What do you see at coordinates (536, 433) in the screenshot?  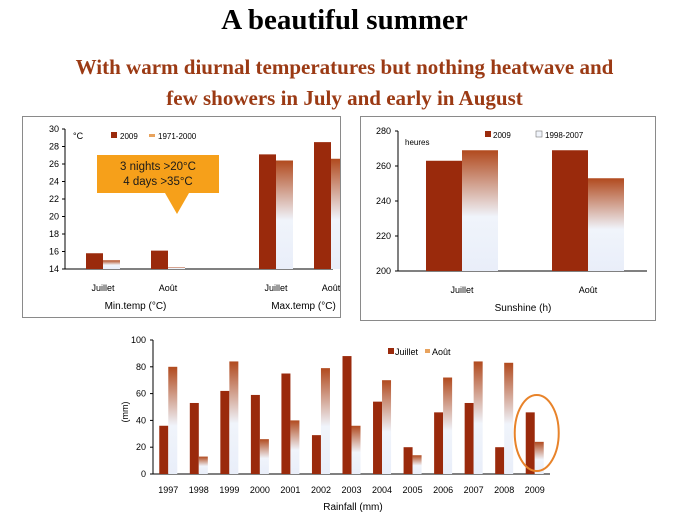 I see `highlight-ellipse` at bounding box center [536, 433].